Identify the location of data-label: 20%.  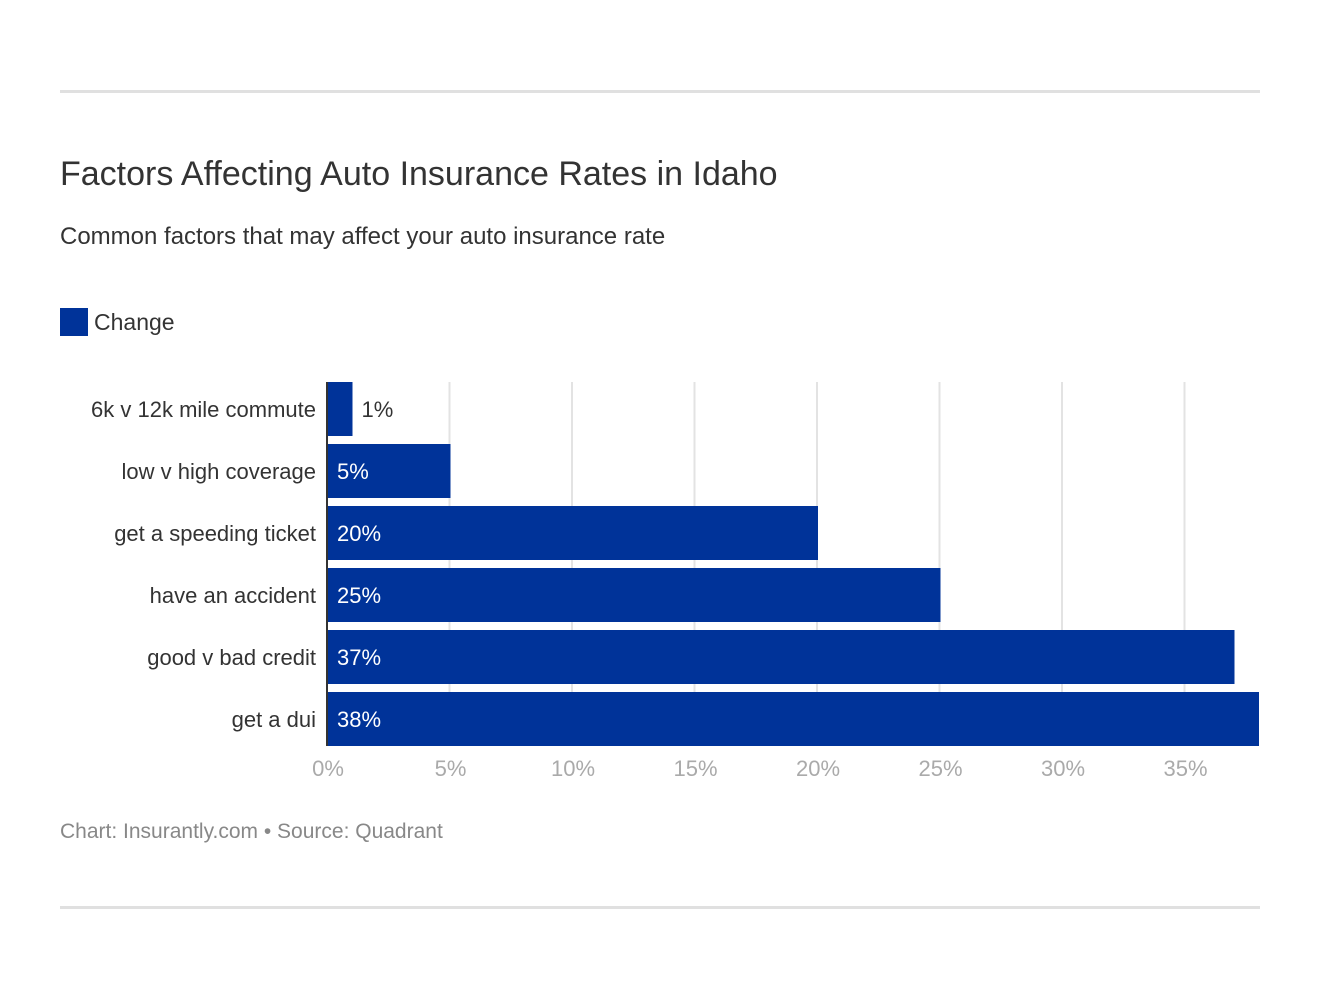
(359, 533).